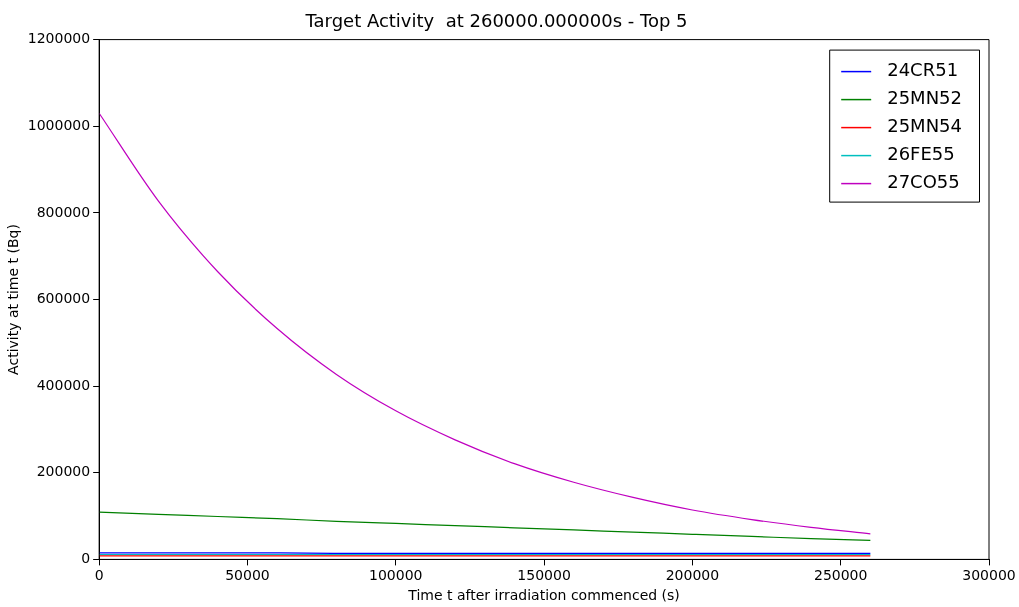 The height and width of the screenshot is (607, 1019). I want to click on x-axis-title: Time t after irradiation commenced (s), so click(543, 595).